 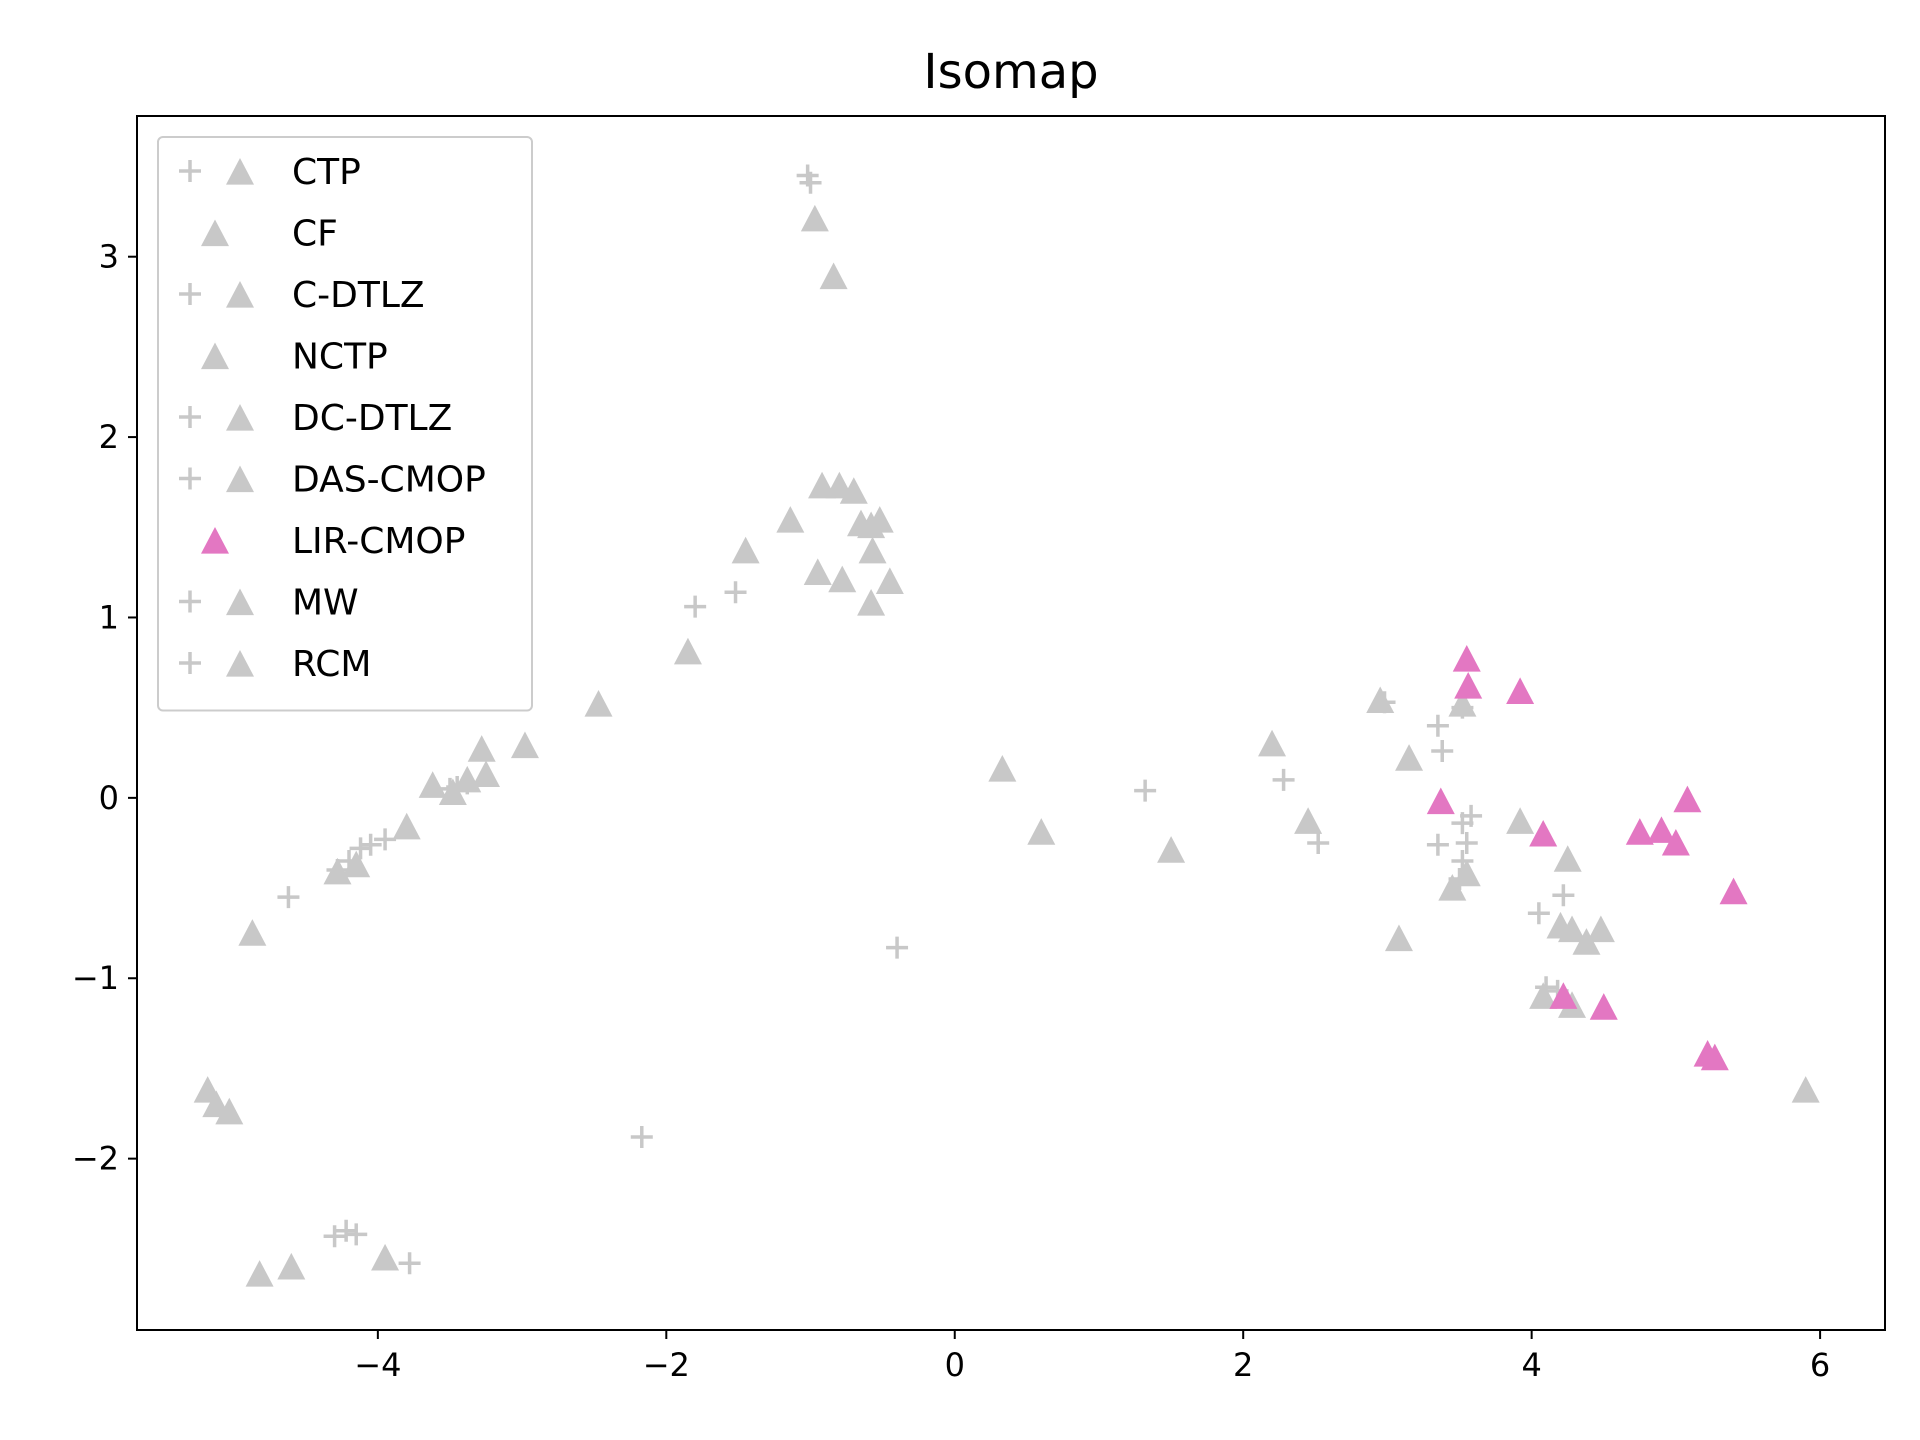 I want to click on legend-label: CTP, so click(x=326, y=172).